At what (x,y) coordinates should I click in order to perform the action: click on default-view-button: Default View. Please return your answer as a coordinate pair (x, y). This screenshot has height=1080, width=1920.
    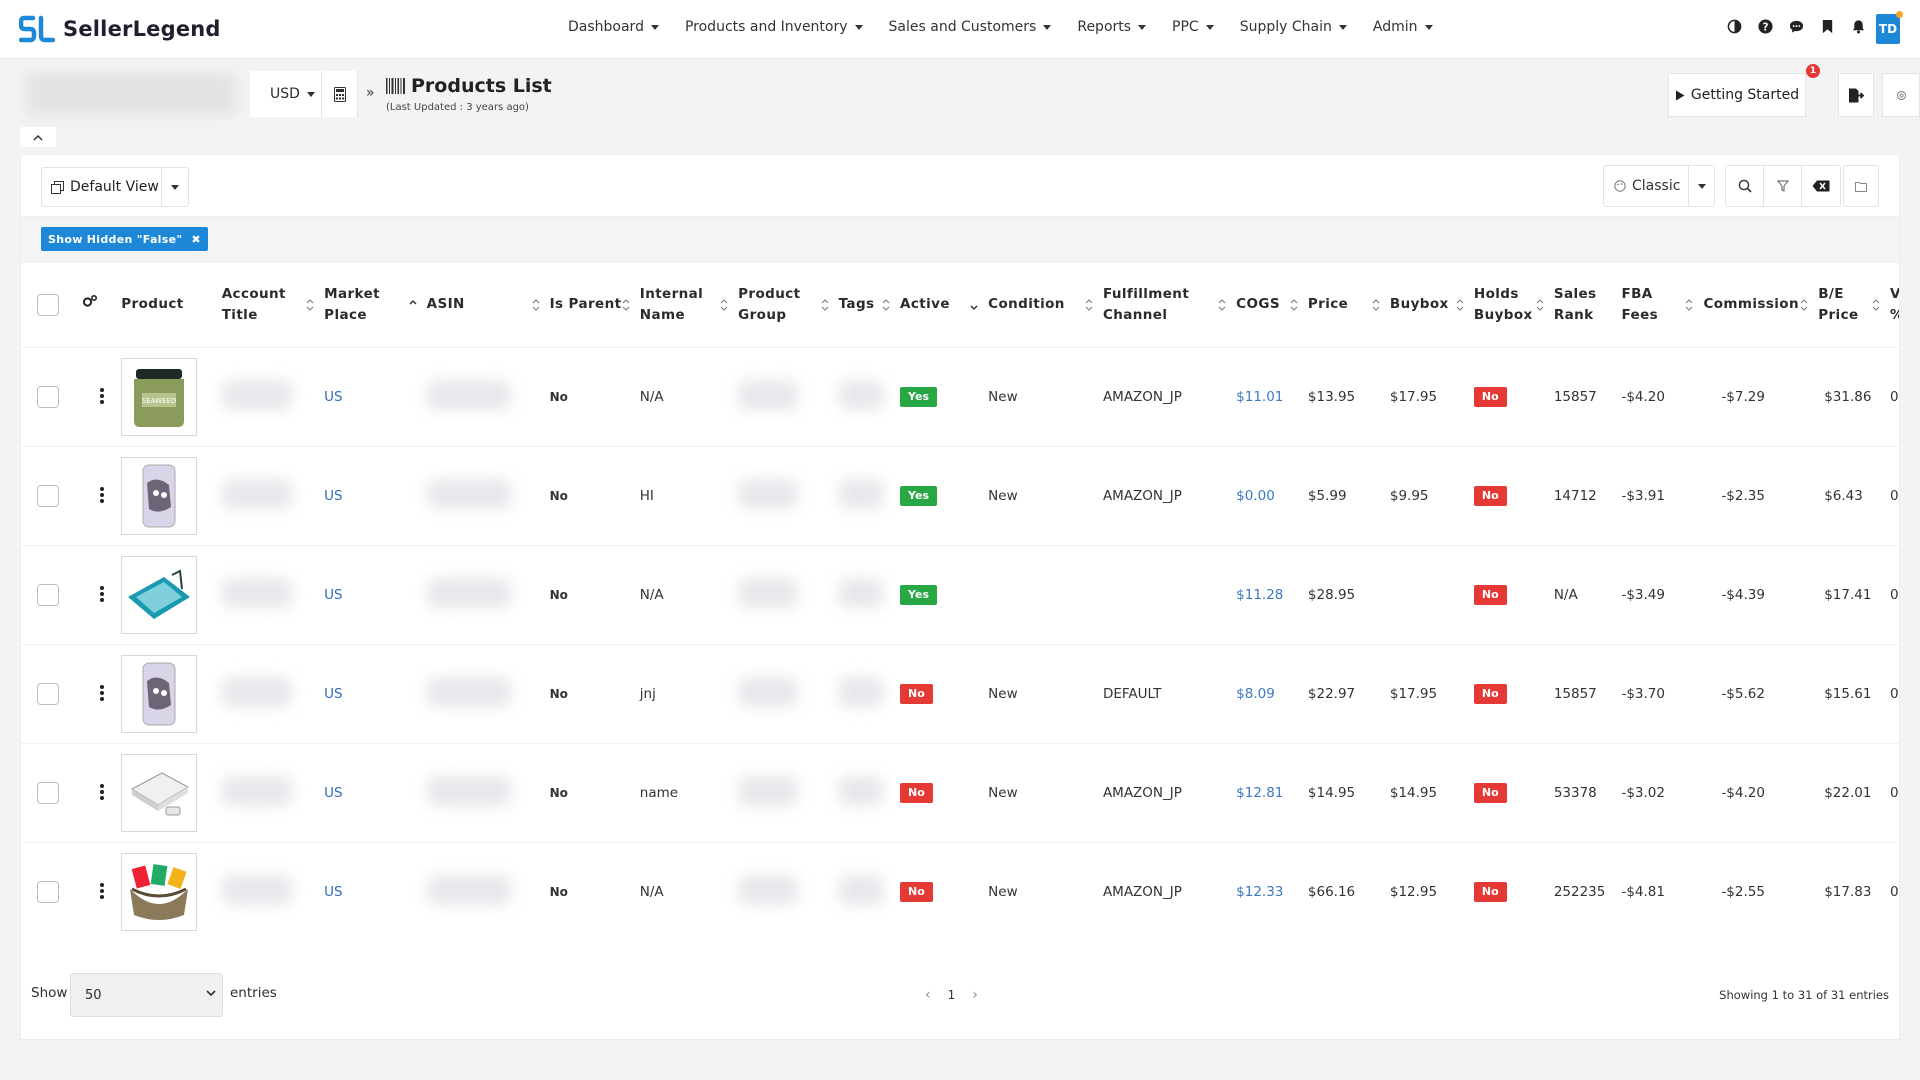
    Looking at the image, I should click on (102, 187).